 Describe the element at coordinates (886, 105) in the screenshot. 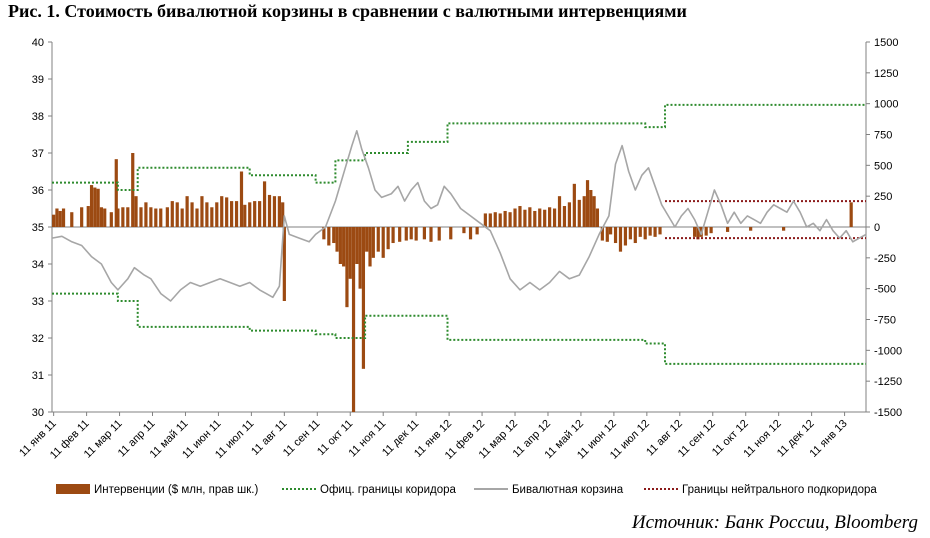

I see `right-tick-label: 1000` at that location.